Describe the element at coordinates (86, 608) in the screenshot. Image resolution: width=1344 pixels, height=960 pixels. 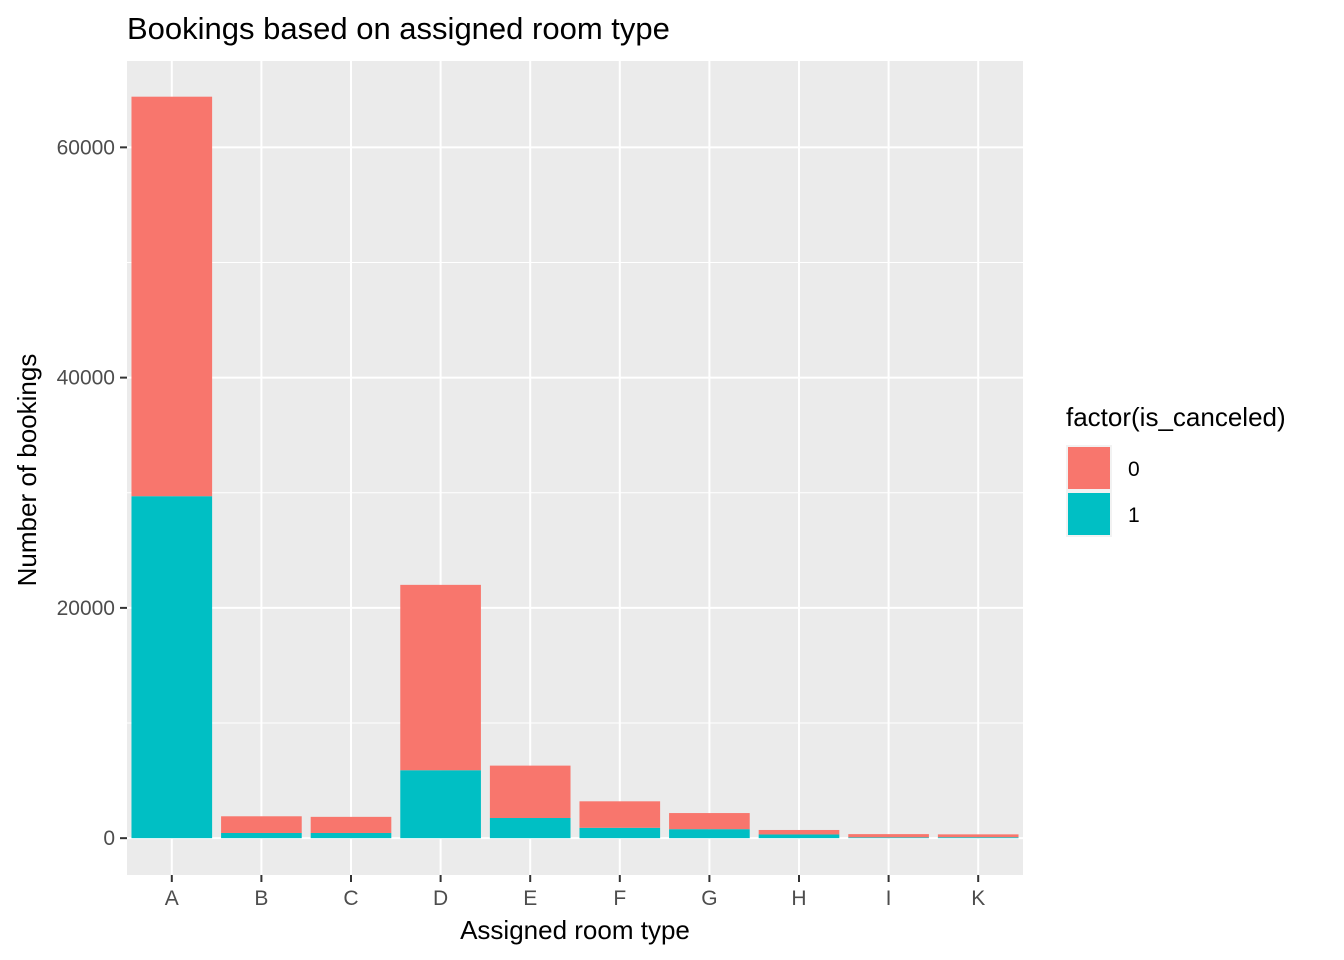
I see `y-tick-label: 20000` at that location.